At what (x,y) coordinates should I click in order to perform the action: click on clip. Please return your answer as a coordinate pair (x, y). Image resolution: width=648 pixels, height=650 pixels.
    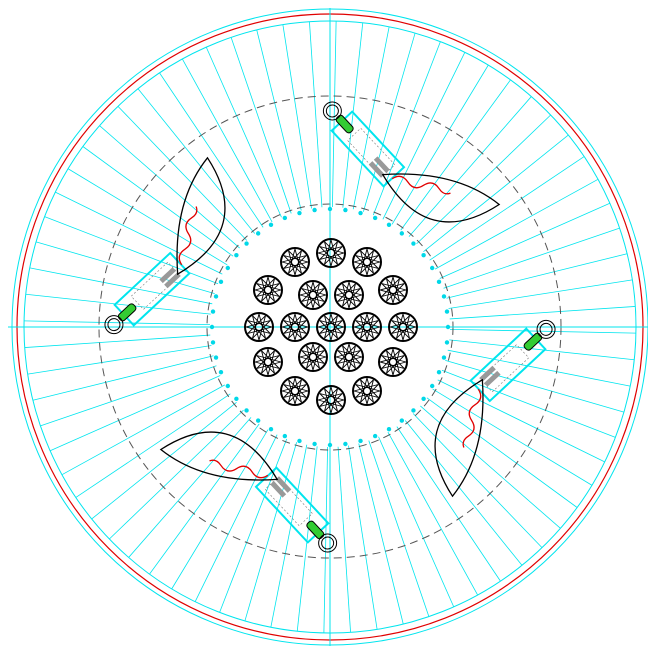
    Looking at the image, I should click on (533, 341).